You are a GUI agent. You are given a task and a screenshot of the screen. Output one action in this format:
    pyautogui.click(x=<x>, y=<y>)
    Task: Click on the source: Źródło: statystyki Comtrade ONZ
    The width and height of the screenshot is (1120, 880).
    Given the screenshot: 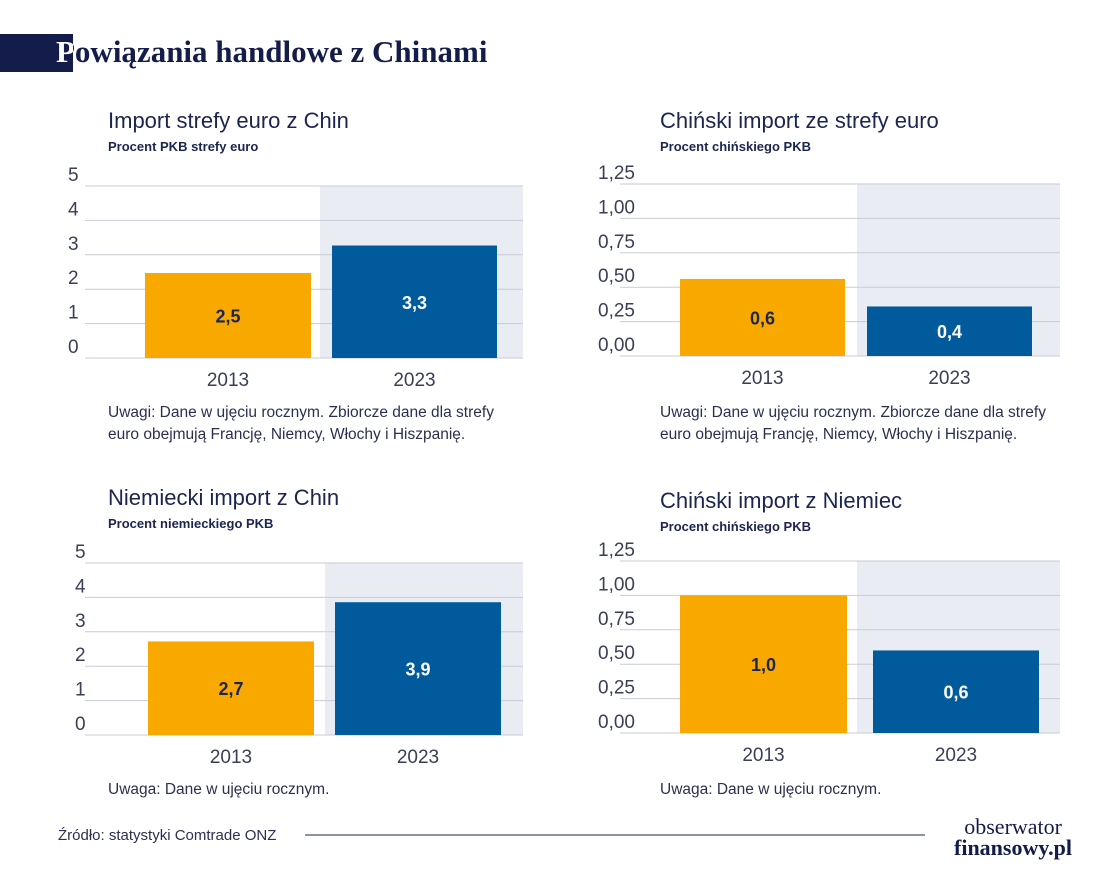 What is the action you would take?
    pyautogui.click(x=167, y=835)
    